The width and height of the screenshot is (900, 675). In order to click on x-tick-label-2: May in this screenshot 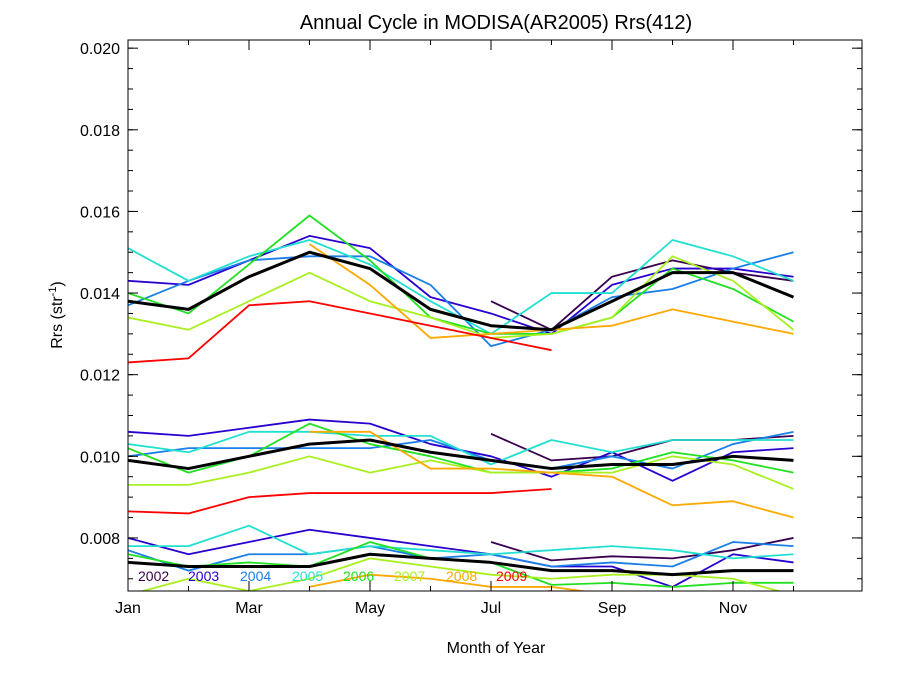, I will do `click(370, 608)`.